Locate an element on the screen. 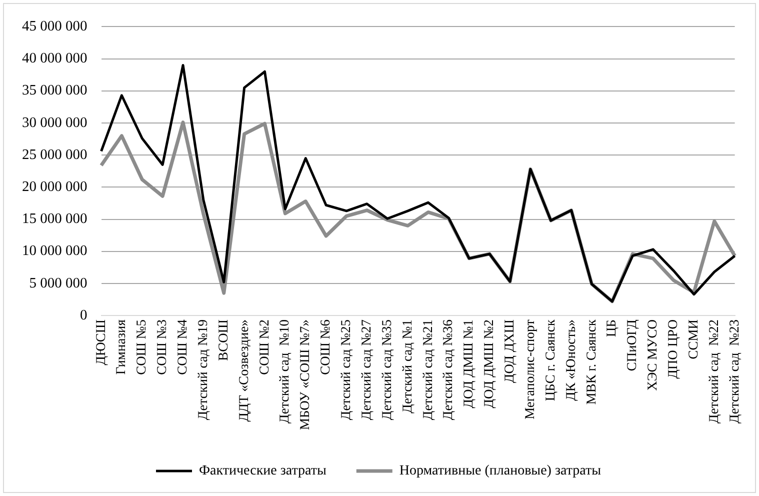 The width and height of the screenshot is (759, 496). x-tick-label: ДДТ «Созвездие» is located at coordinates (243, 371).